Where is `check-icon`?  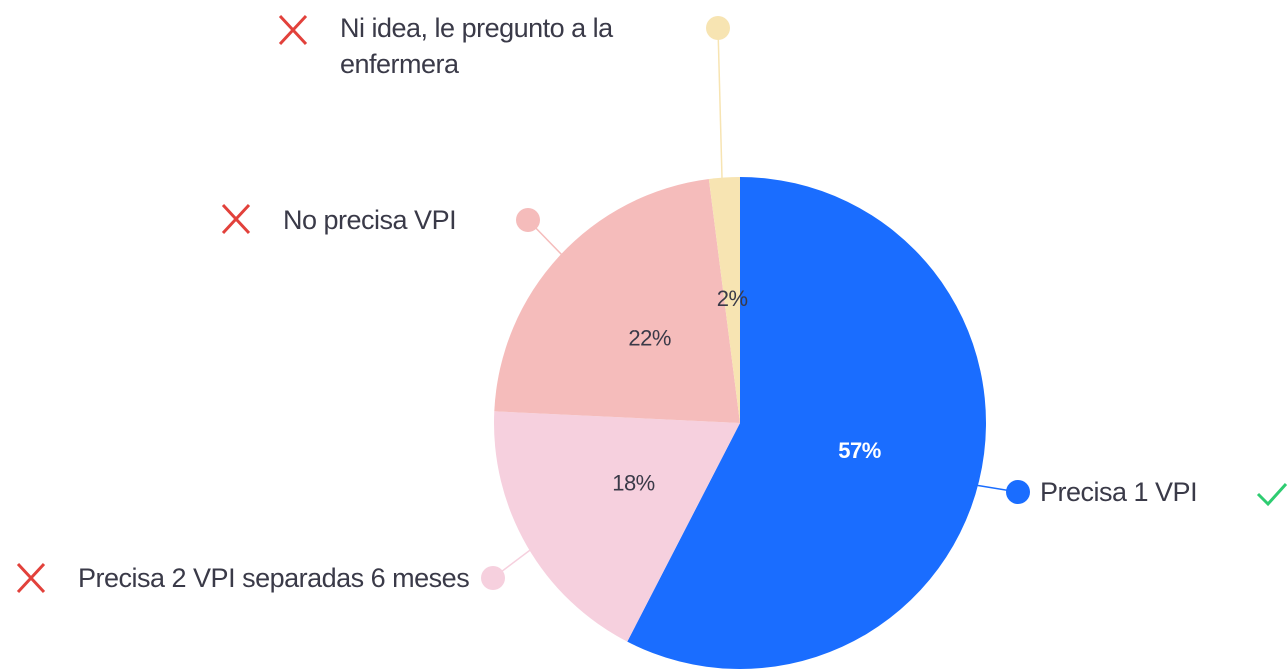
check-icon is located at coordinates (1272, 494).